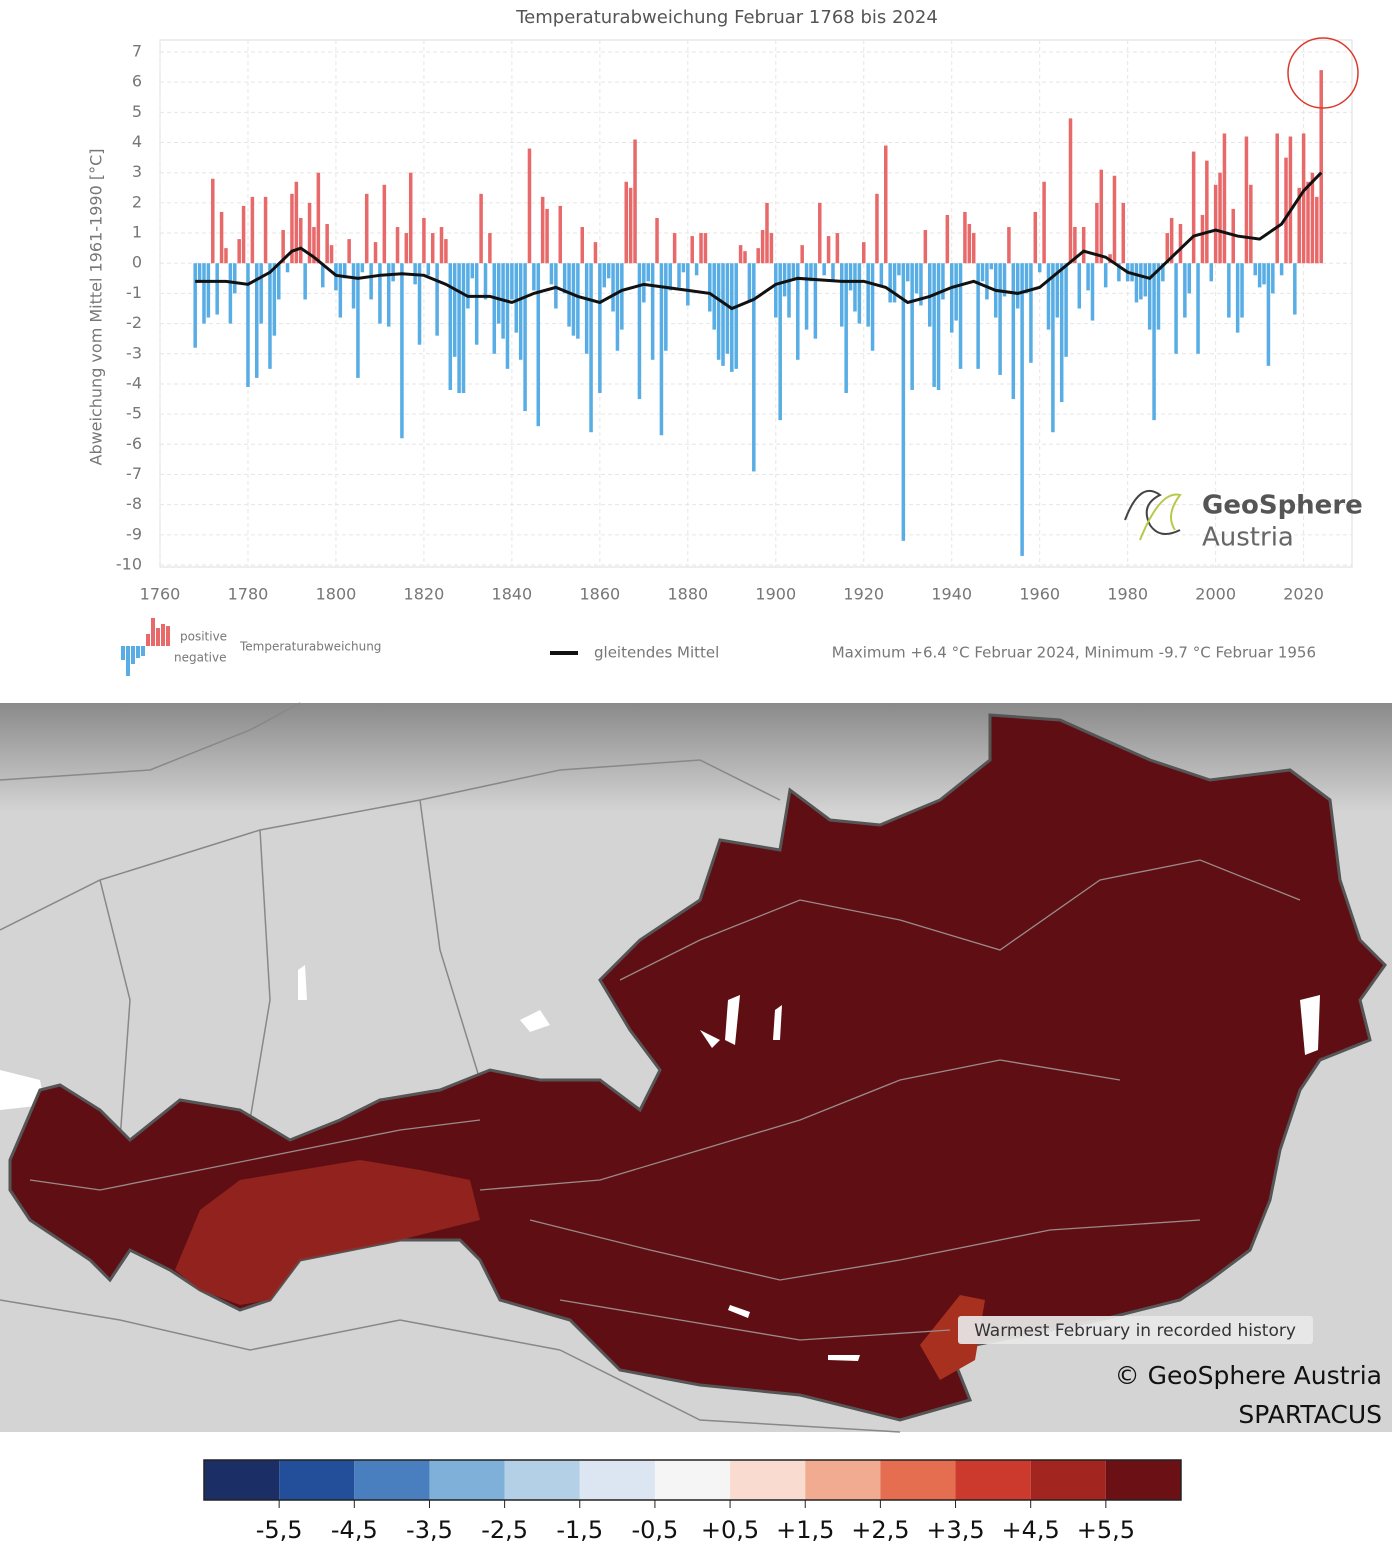 The height and width of the screenshot is (1548, 1392). I want to click on x-tick-label: 1860, so click(599, 594).